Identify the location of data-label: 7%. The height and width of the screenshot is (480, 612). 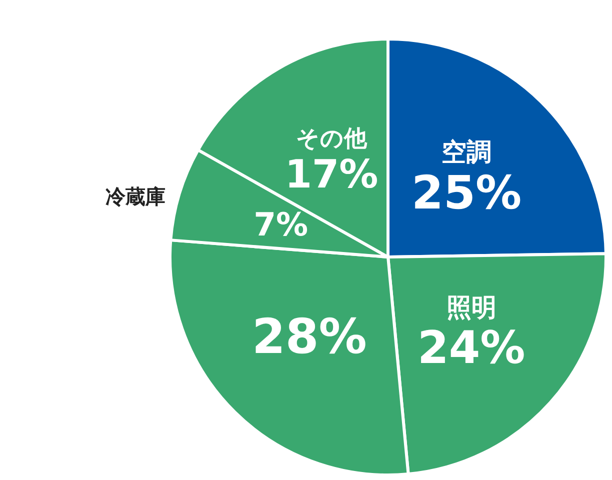
(281, 224).